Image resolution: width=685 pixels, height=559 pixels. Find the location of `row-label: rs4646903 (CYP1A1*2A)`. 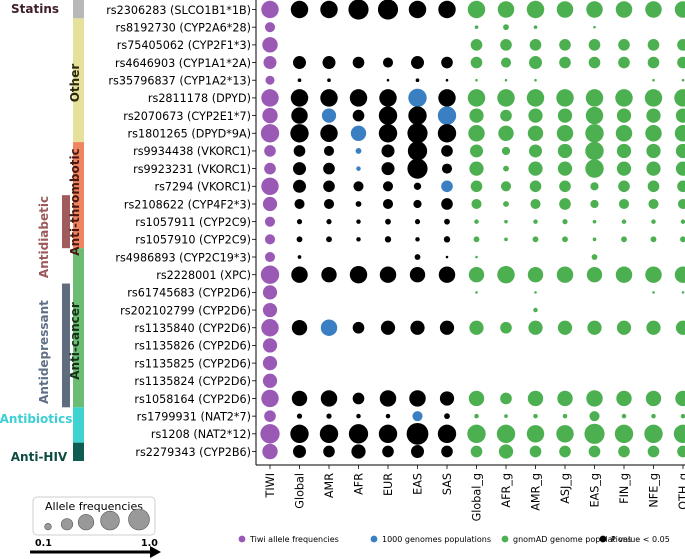

row-label: rs4646903 (CYP1A1*2A) is located at coordinates (183, 63).